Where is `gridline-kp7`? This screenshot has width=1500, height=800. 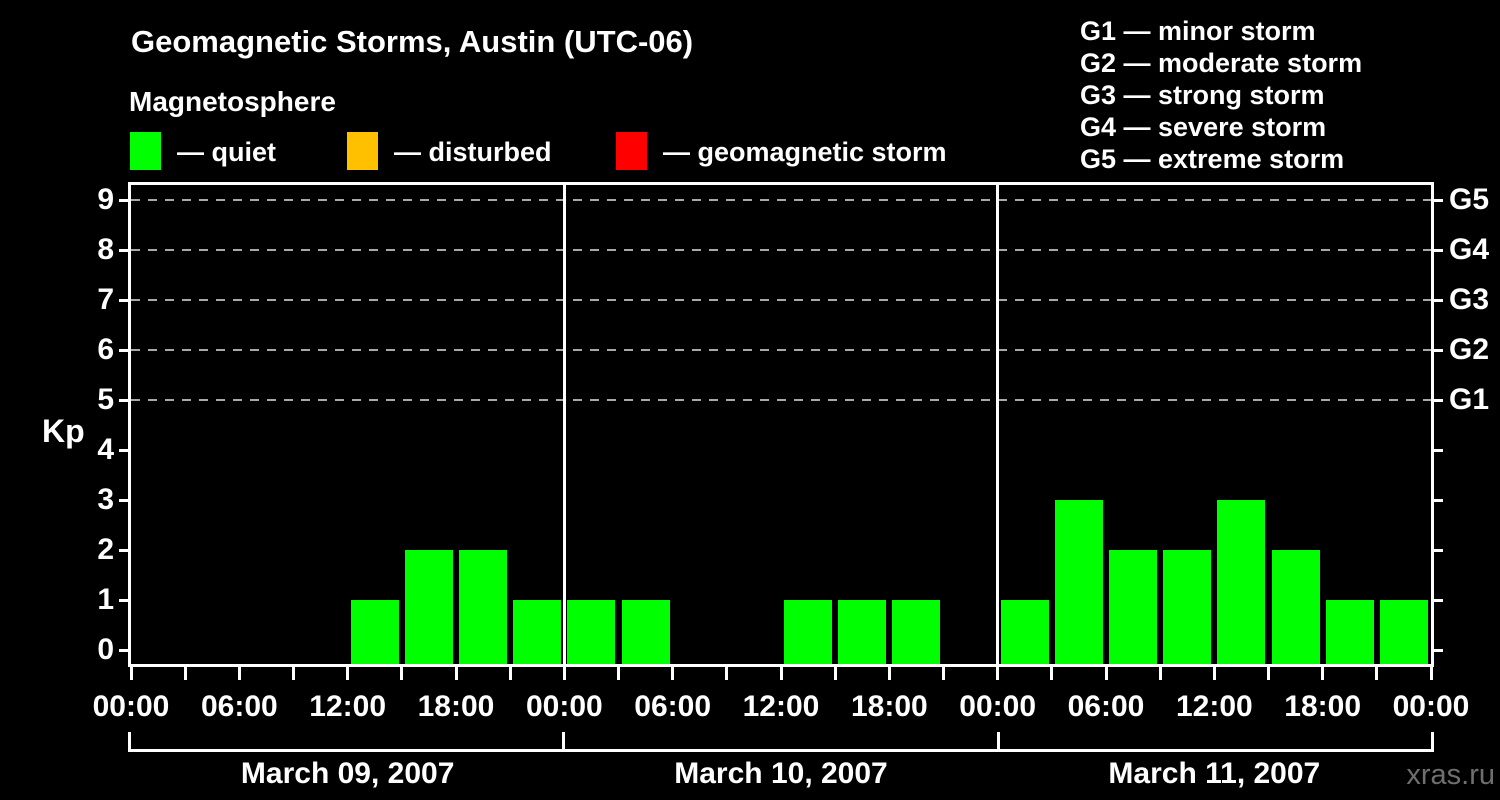 gridline-kp7 is located at coordinates (781, 300).